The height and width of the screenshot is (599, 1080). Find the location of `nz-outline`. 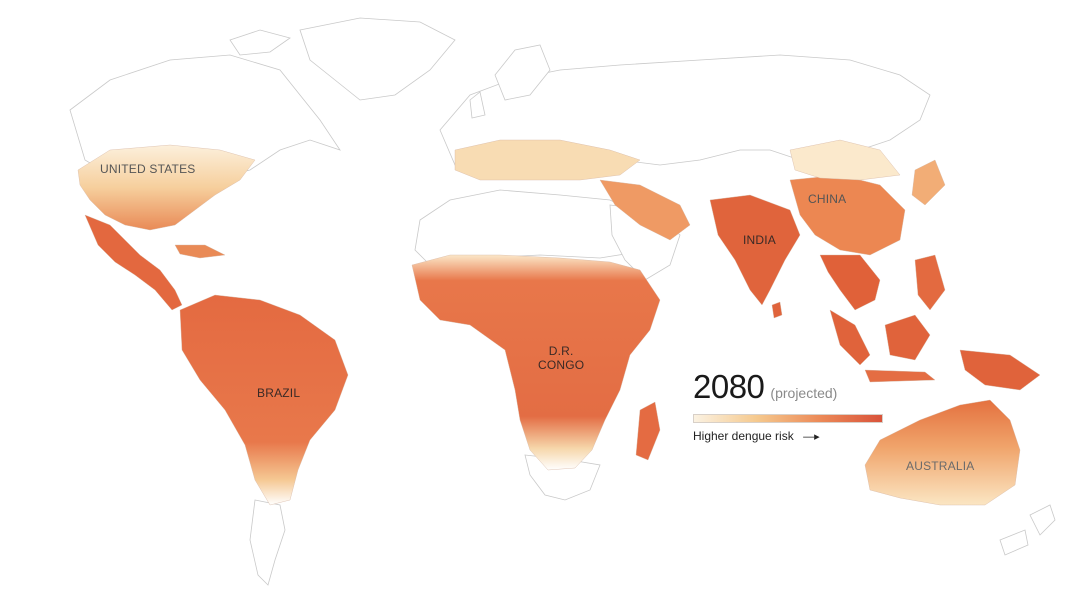

nz-outline is located at coordinates (1042, 520).